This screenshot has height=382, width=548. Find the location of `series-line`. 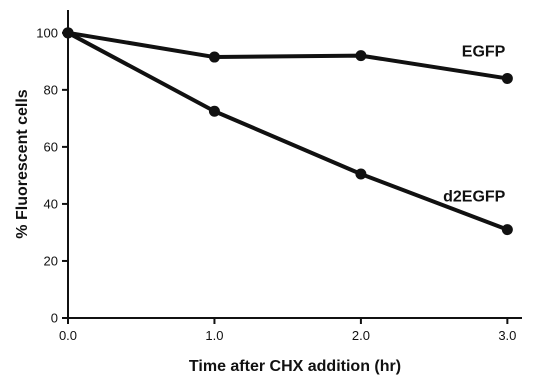

series-line is located at coordinates (288, 55).